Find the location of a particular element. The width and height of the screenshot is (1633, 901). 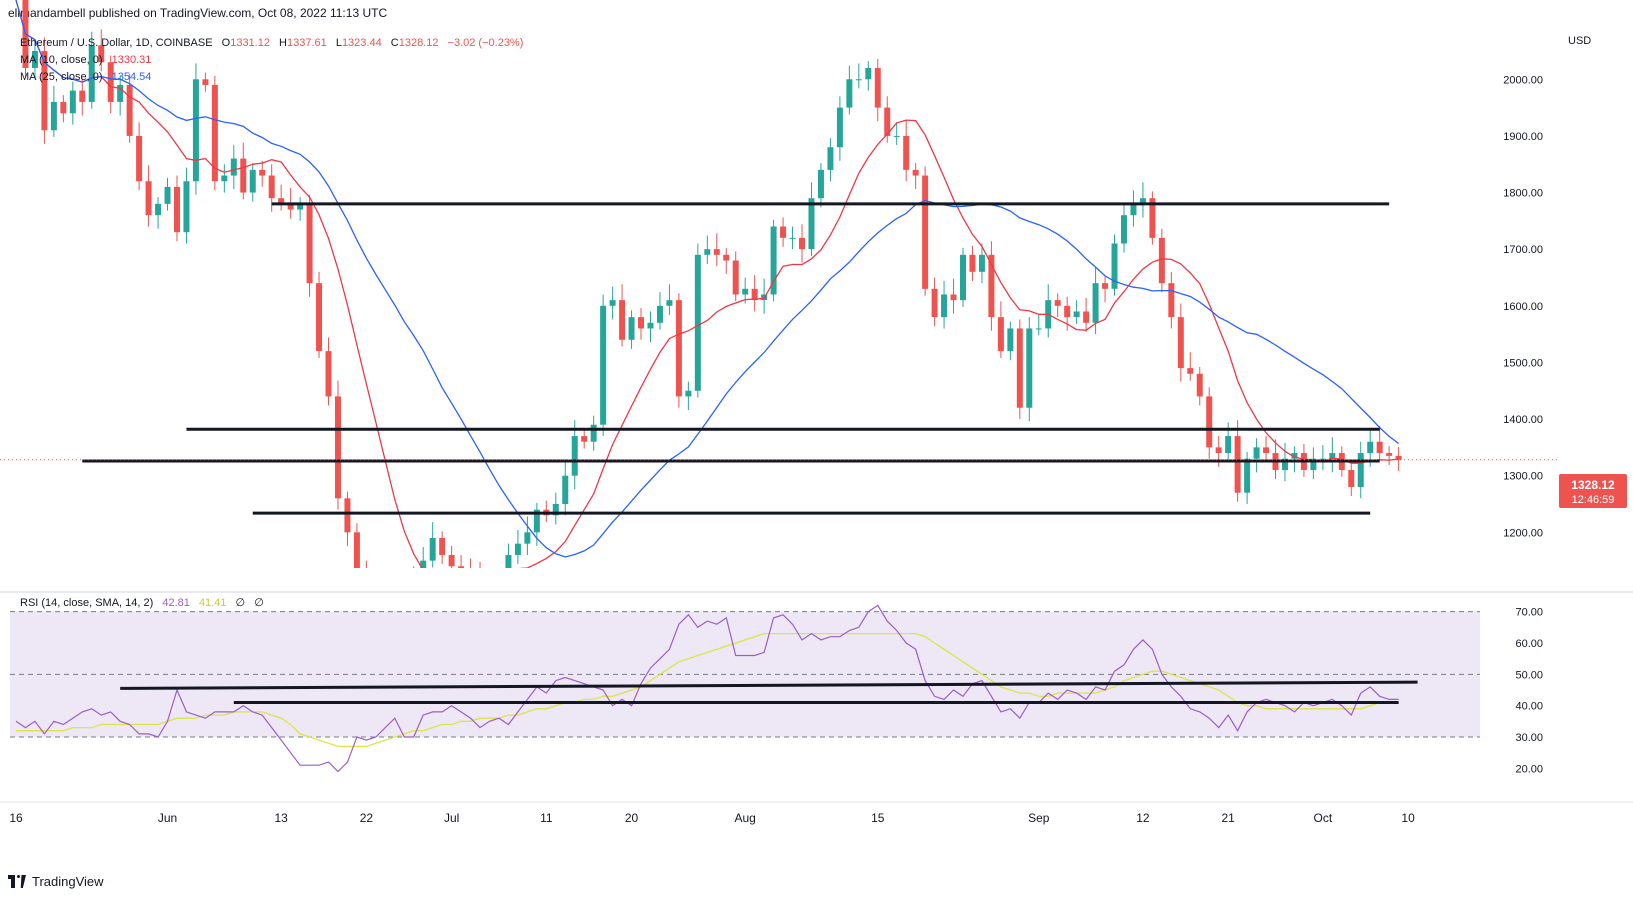

ma25-legend: MA (25, close, 0) 1354.54 is located at coordinates (85, 77).